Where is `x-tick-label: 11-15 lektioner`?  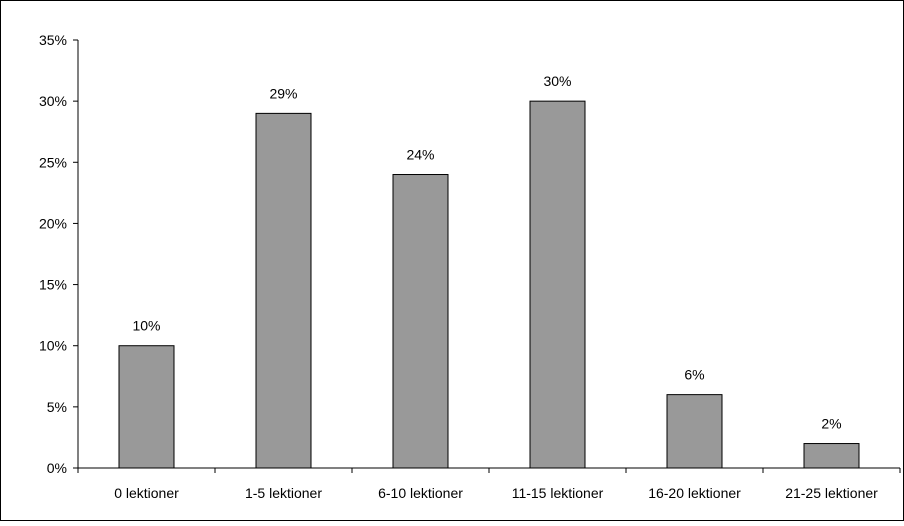
x-tick-label: 11-15 lektioner is located at coordinates (558, 493).